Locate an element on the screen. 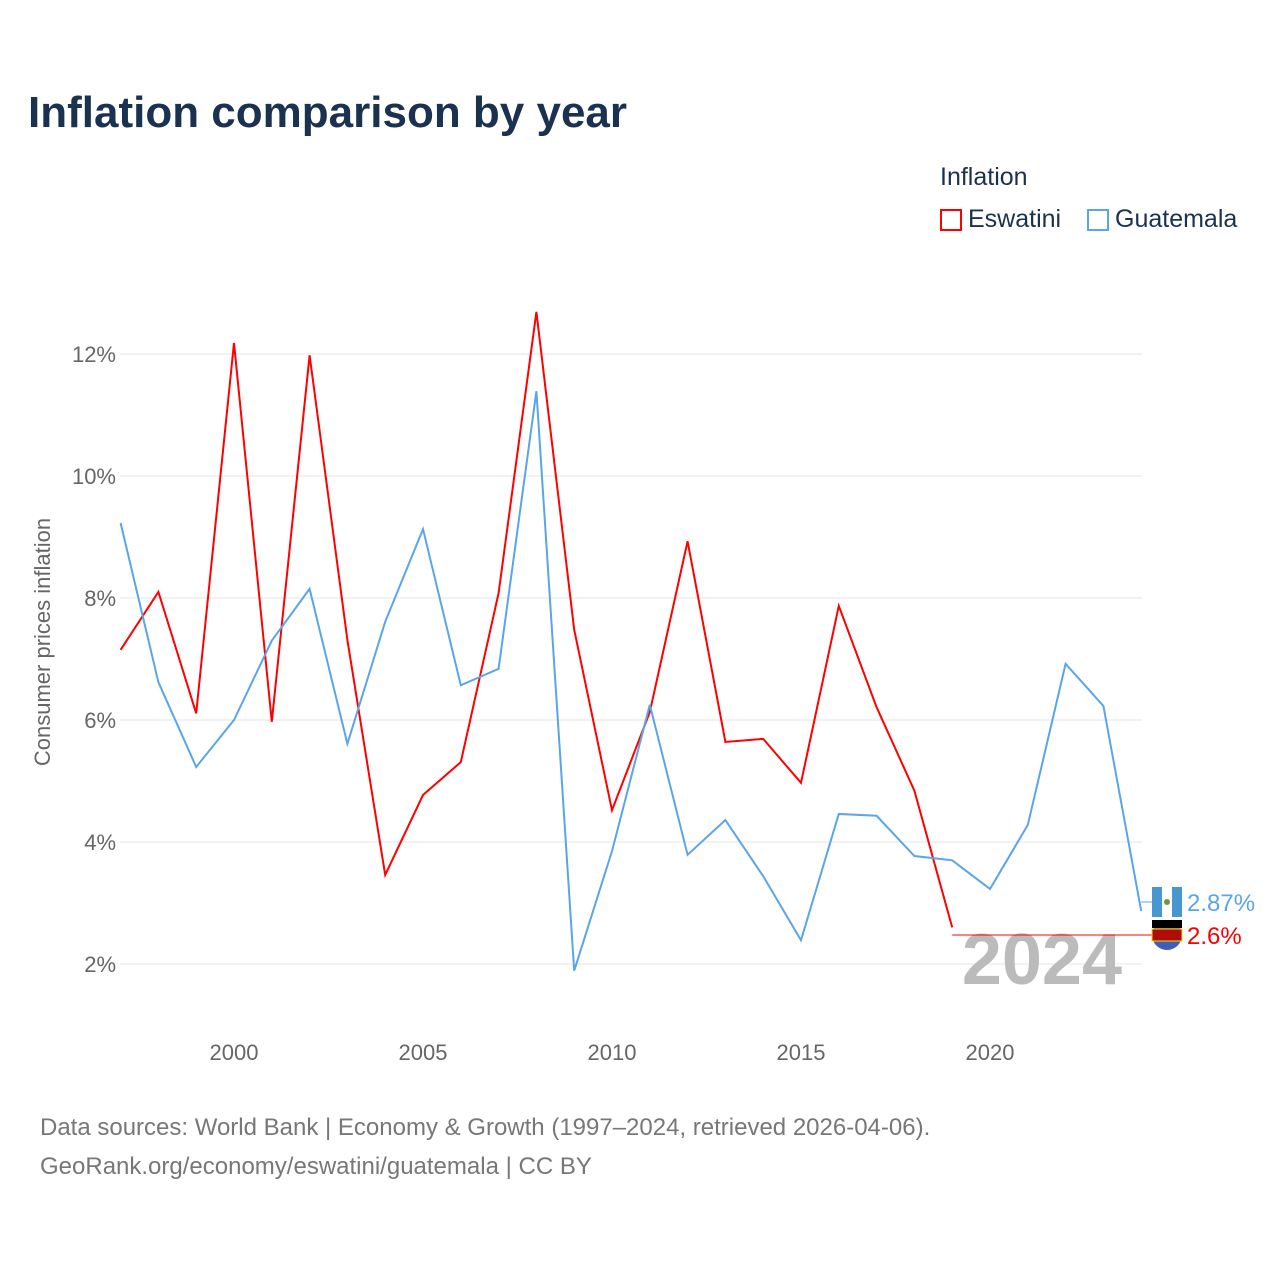 The image size is (1280, 1280). guatemala-flag-icon is located at coordinates (1167, 902).